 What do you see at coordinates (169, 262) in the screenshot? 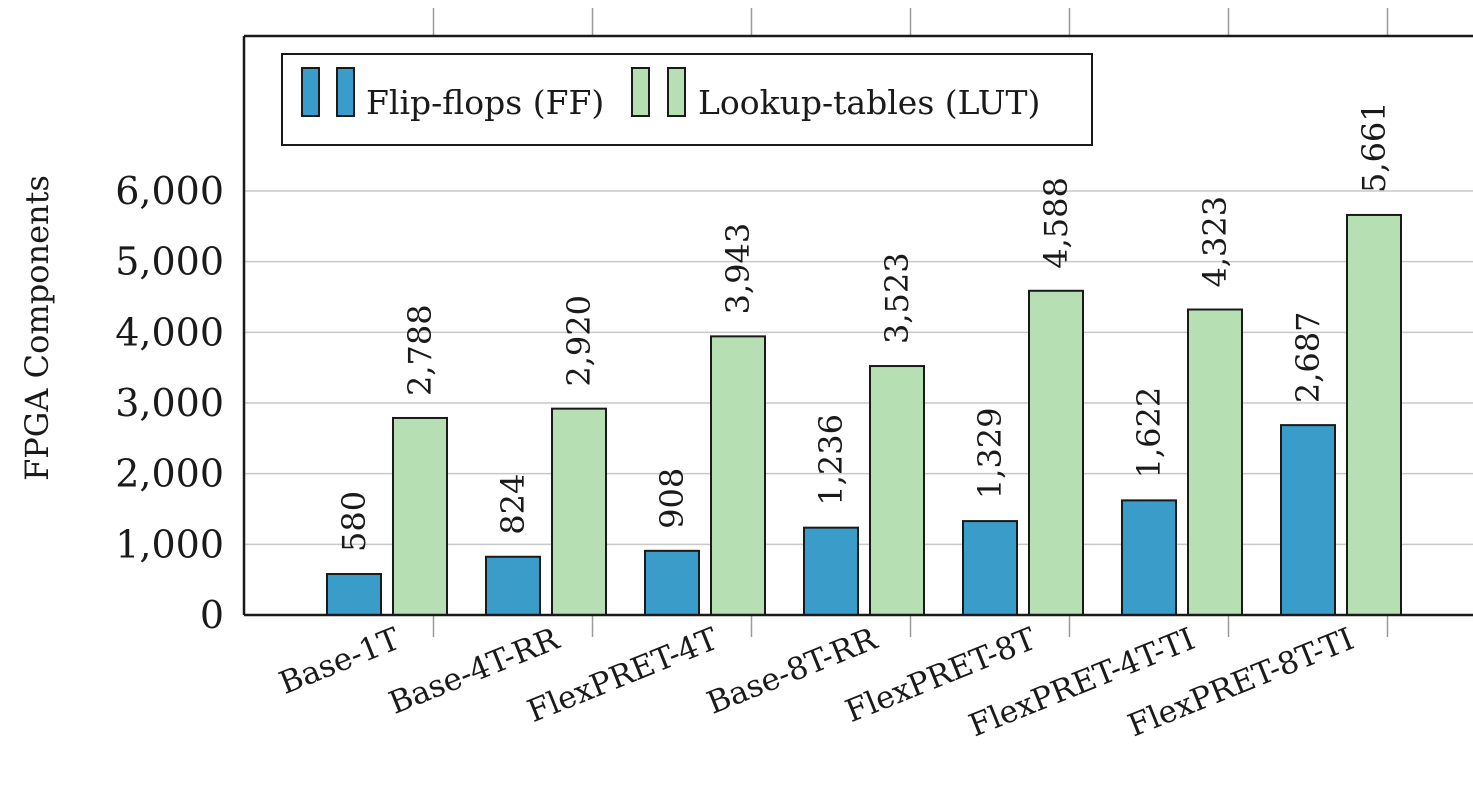
I see `y-tick-label: 5,000` at bounding box center [169, 262].